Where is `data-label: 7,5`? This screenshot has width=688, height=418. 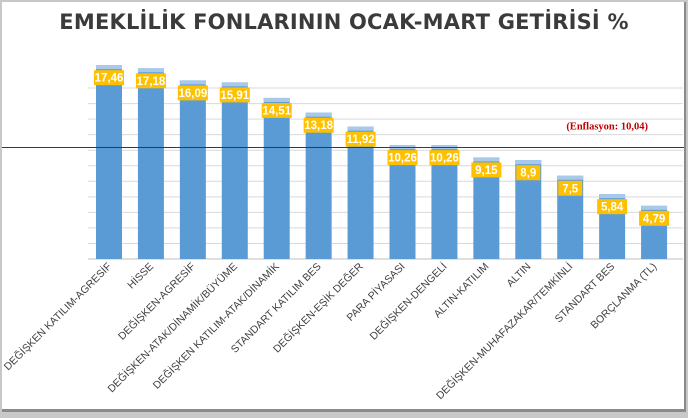
data-label: 7,5 is located at coordinates (570, 189).